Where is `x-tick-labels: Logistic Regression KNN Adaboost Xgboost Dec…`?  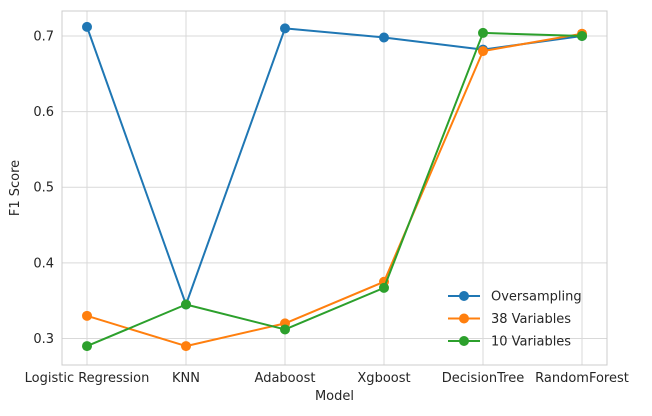
x-tick-labels: Logistic Regression KNN Adaboost Xgboost Dec… is located at coordinates (327, 378).